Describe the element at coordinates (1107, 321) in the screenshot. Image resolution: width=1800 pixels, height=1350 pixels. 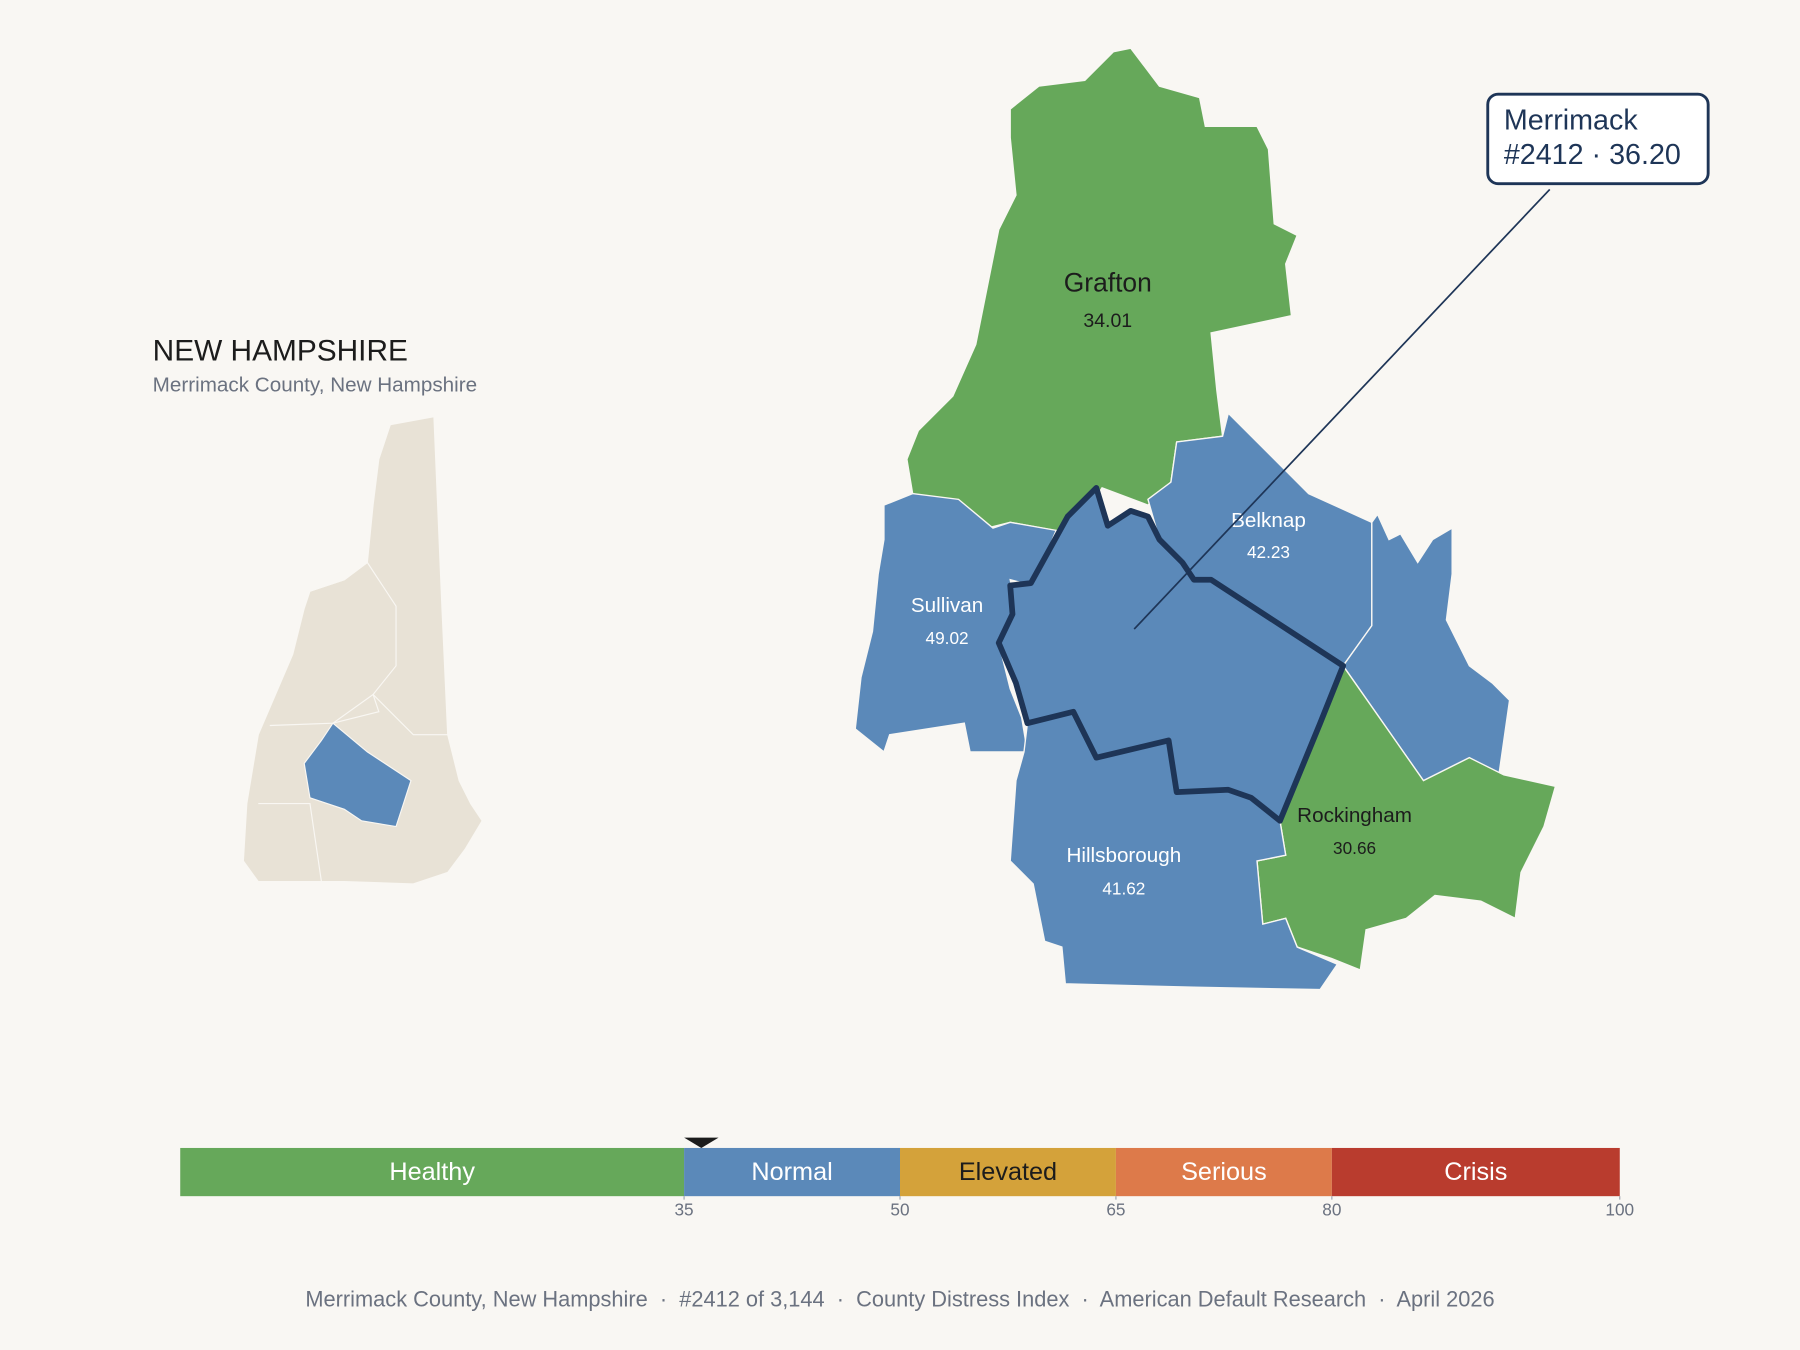
I see `county-value: 34.01` at that location.